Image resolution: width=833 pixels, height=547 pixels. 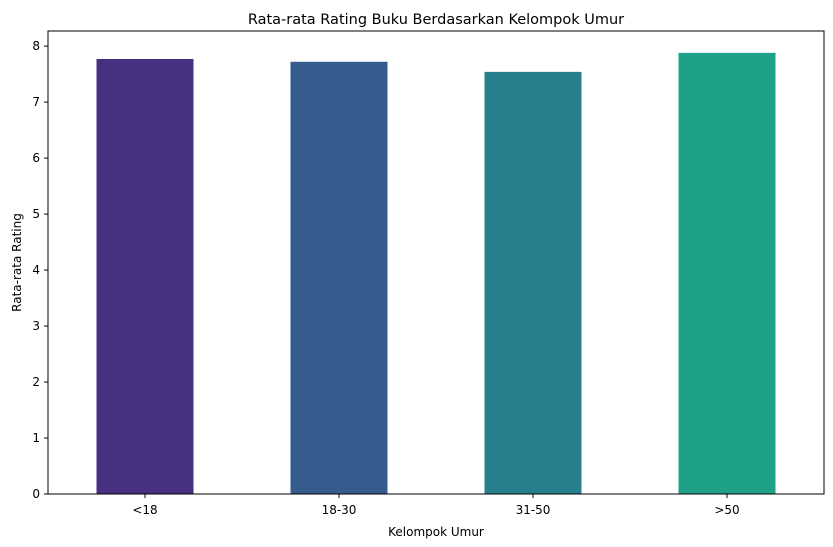 What do you see at coordinates (36, 494) in the screenshot?
I see `y-tick-label: 0` at bounding box center [36, 494].